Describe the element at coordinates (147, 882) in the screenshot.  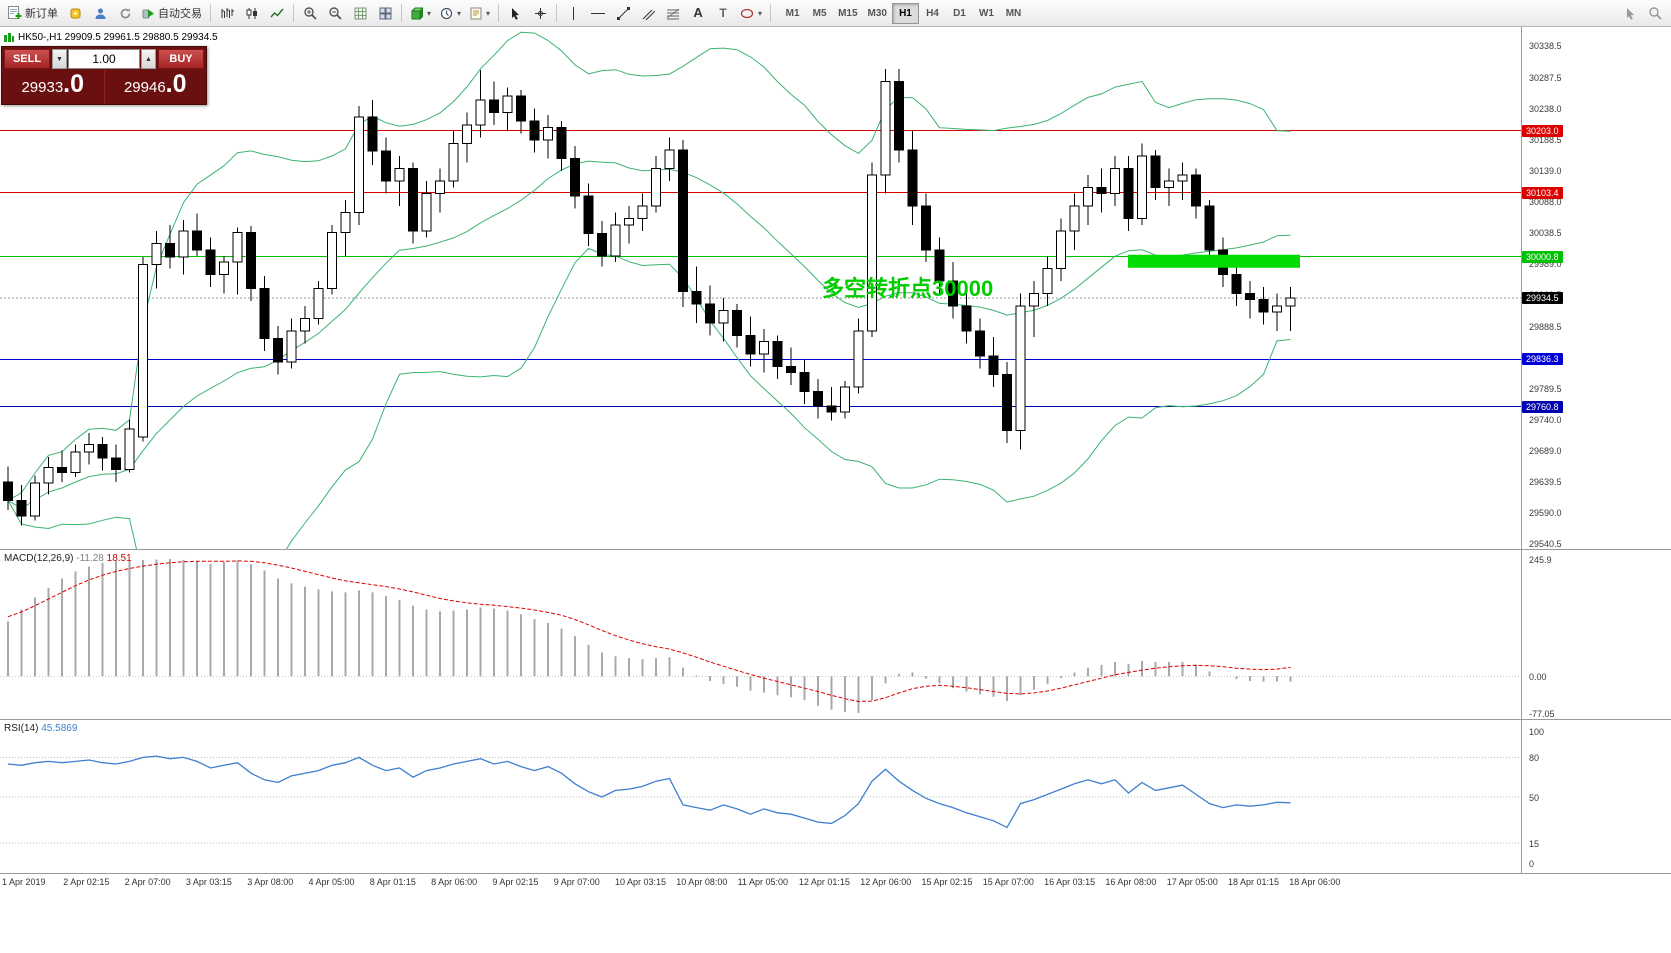
I see `time-label: 2 Apr 07:00` at that location.